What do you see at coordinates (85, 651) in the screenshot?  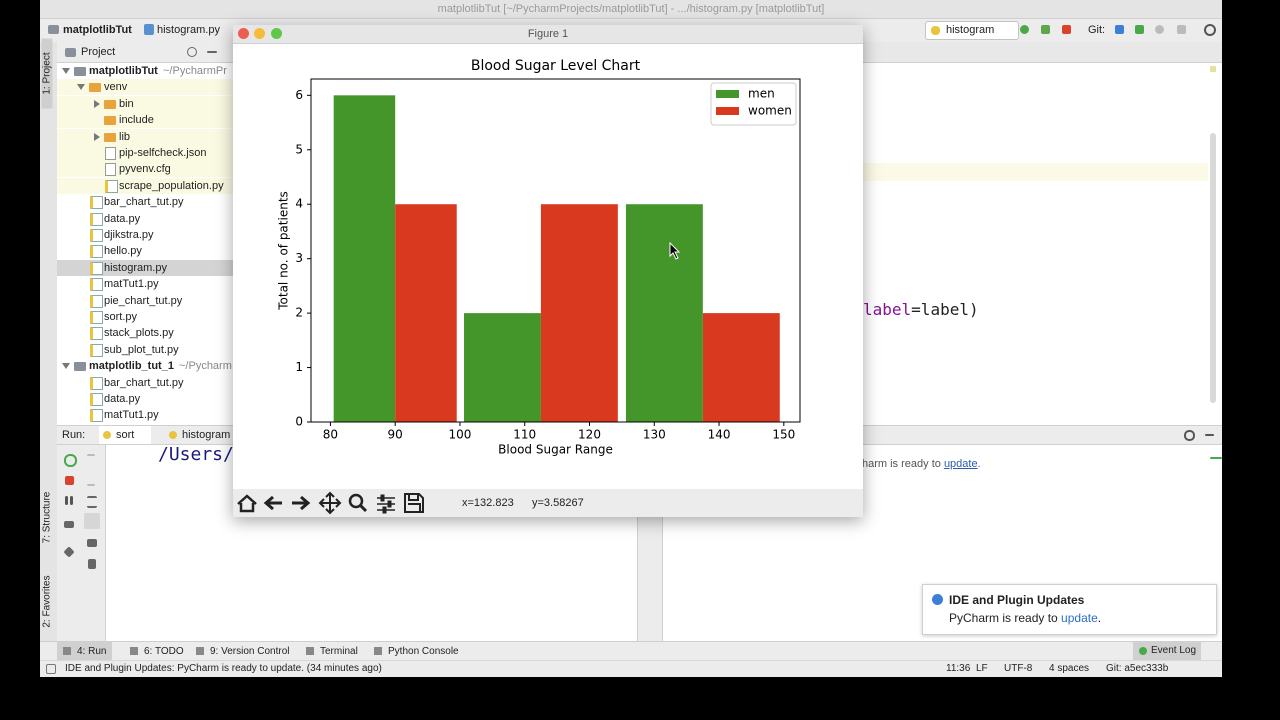 I see `tool-tab: 4: Run` at bounding box center [85, 651].